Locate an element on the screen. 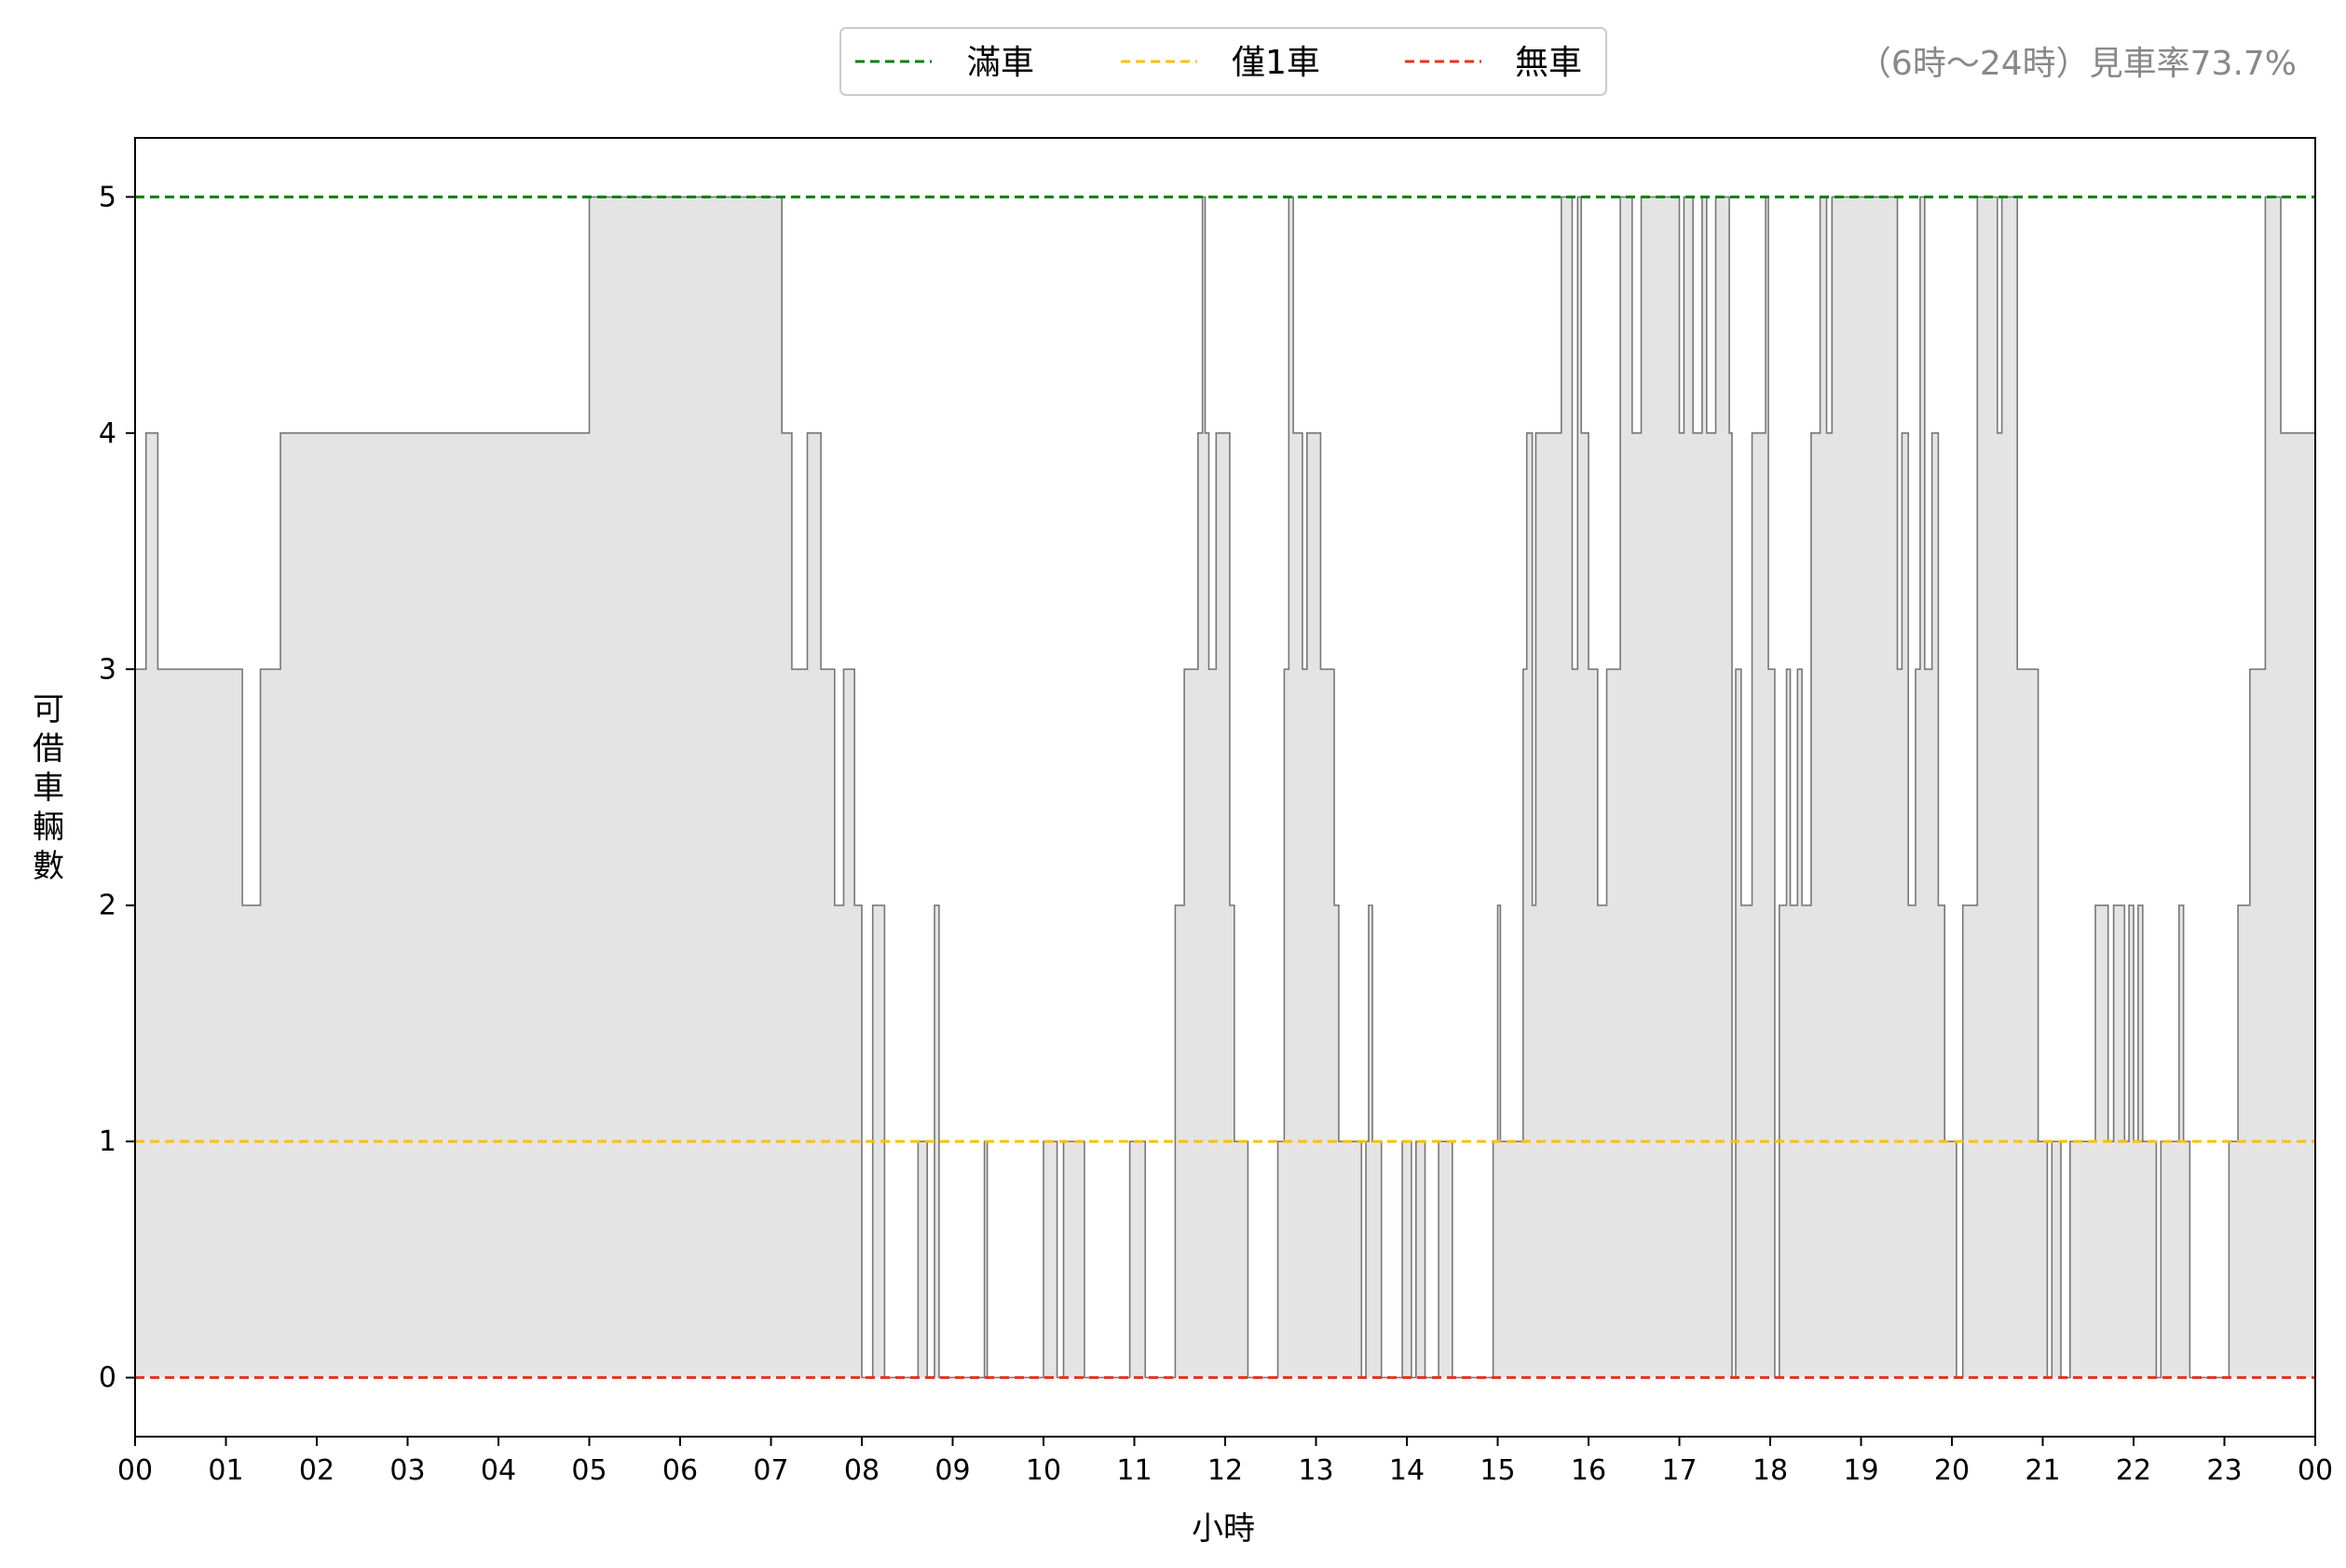 The image size is (2346, 1568). legend-frame is located at coordinates (1223, 61).